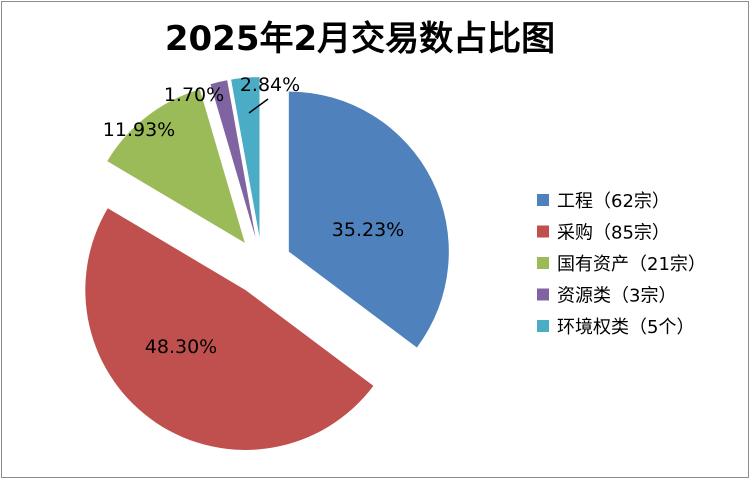 The image size is (750, 479). I want to click on legend-label-2: 采购（85宗）, so click(613, 233).